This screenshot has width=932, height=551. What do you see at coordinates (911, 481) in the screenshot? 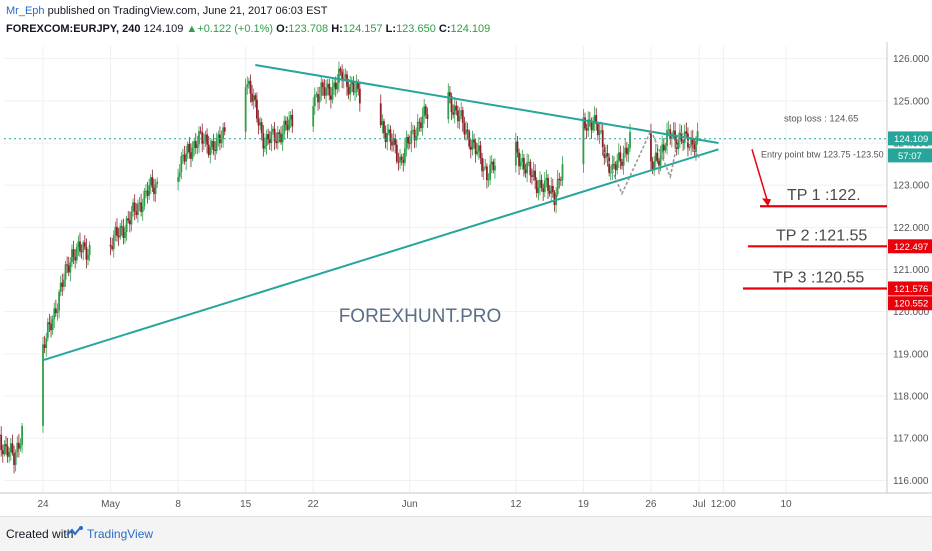
I see `y-tick-label: 116.000` at bounding box center [911, 481].